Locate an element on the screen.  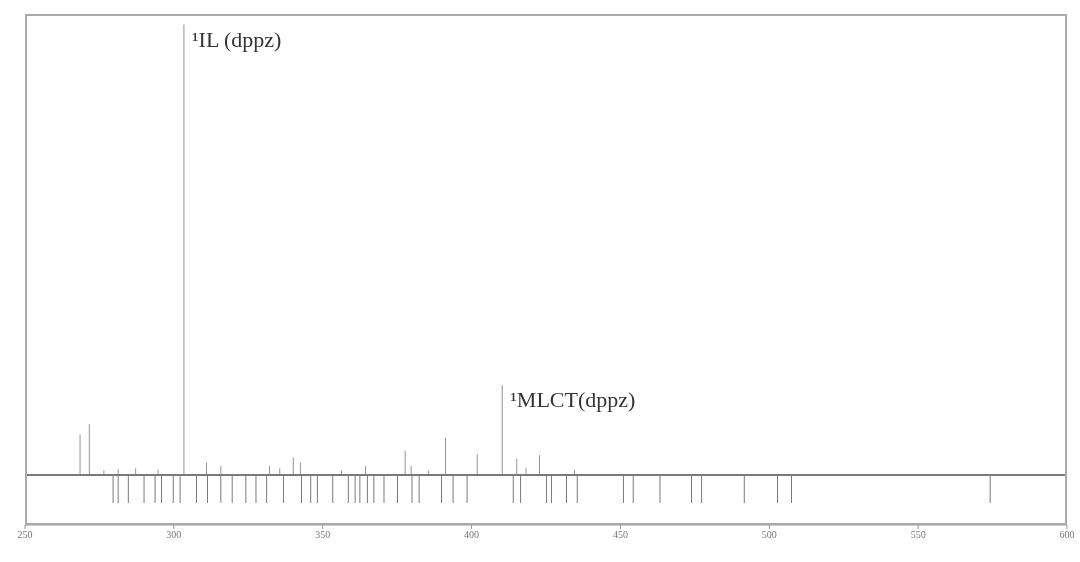
x-tick-label: 250 is located at coordinates (25, 535).